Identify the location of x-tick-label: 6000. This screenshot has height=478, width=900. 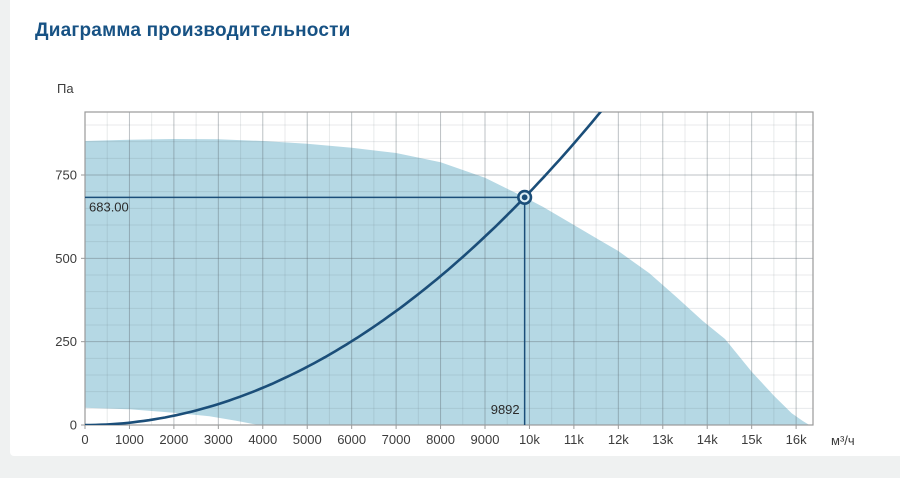
(351, 439).